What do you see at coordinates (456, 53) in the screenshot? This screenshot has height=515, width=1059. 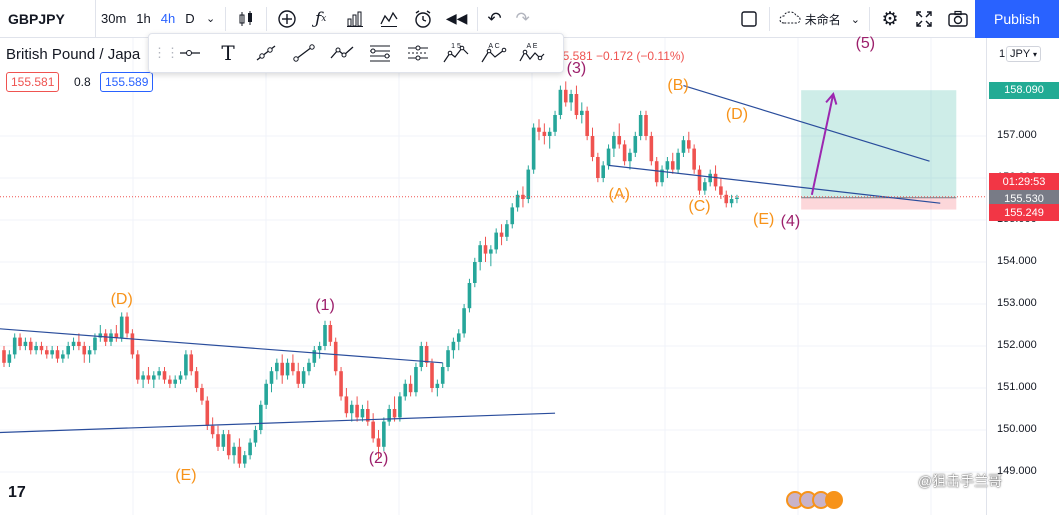 I see `elliott-impulse-icon: 1 5` at bounding box center [456, 53].